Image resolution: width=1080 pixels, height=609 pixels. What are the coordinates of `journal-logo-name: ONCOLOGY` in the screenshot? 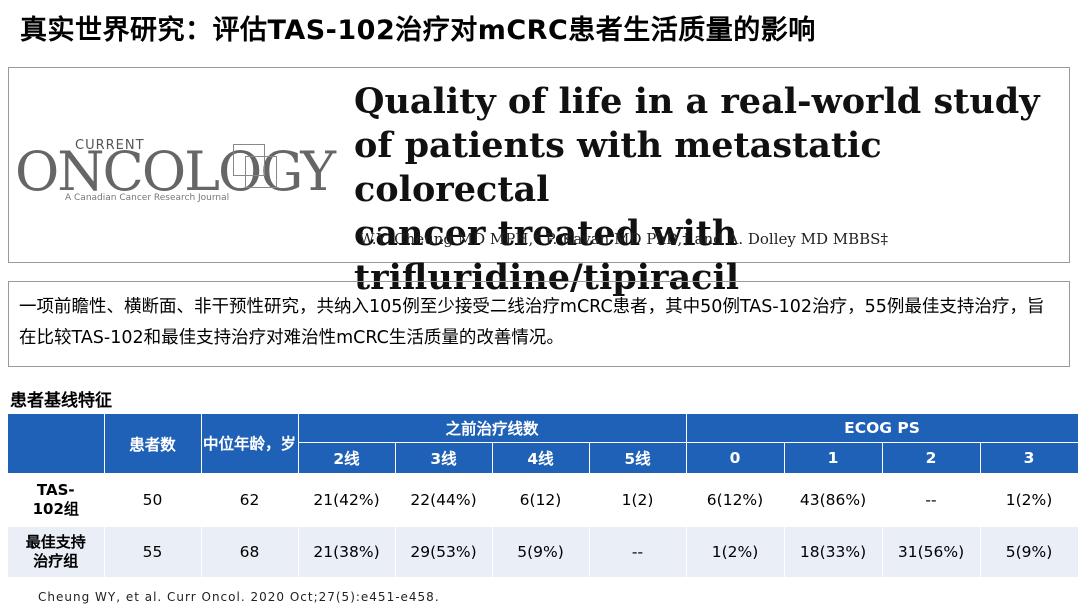 It's located at (175, 171).